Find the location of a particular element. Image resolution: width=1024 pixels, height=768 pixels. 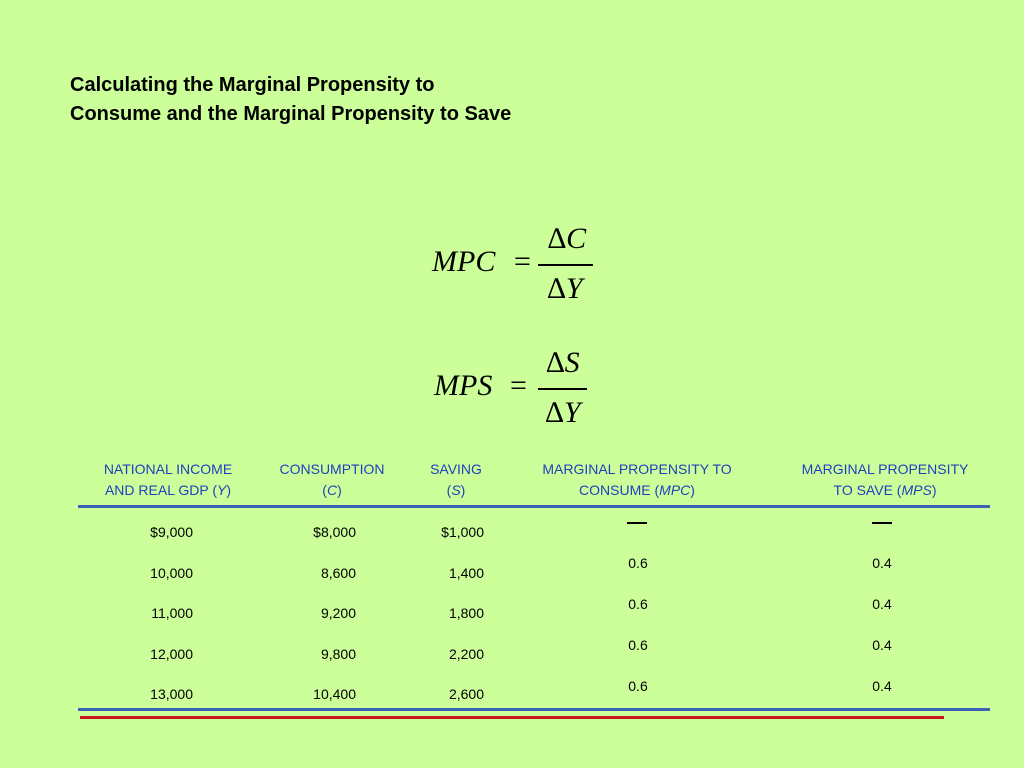

cell-income: 13,000 is located at coordinates (171, 694).